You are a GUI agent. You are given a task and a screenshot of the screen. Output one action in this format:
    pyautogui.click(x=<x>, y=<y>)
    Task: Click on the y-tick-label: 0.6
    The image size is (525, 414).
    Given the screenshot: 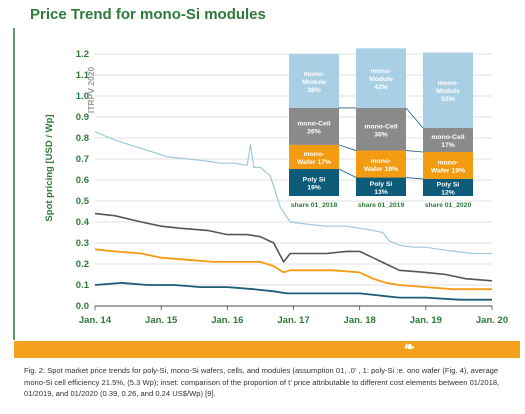 What is the action you would take?
    pyautogui.click(x=82, y=180)
    